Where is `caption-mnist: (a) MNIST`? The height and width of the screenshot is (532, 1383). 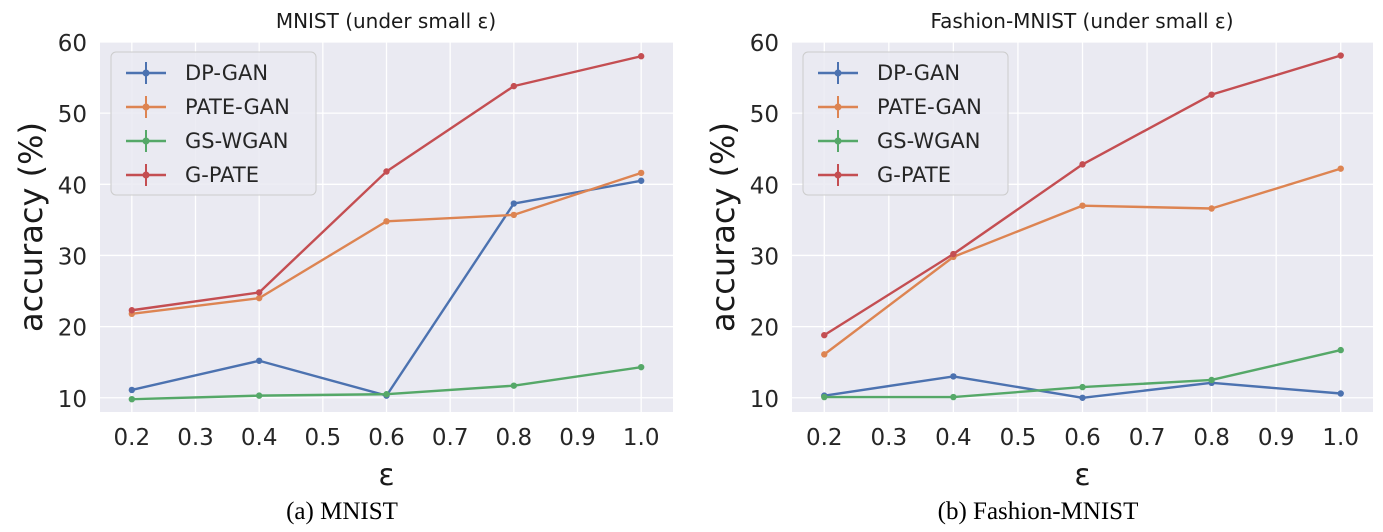 caption-mnist: (a) MNIST is located at coordinates (342, 511).